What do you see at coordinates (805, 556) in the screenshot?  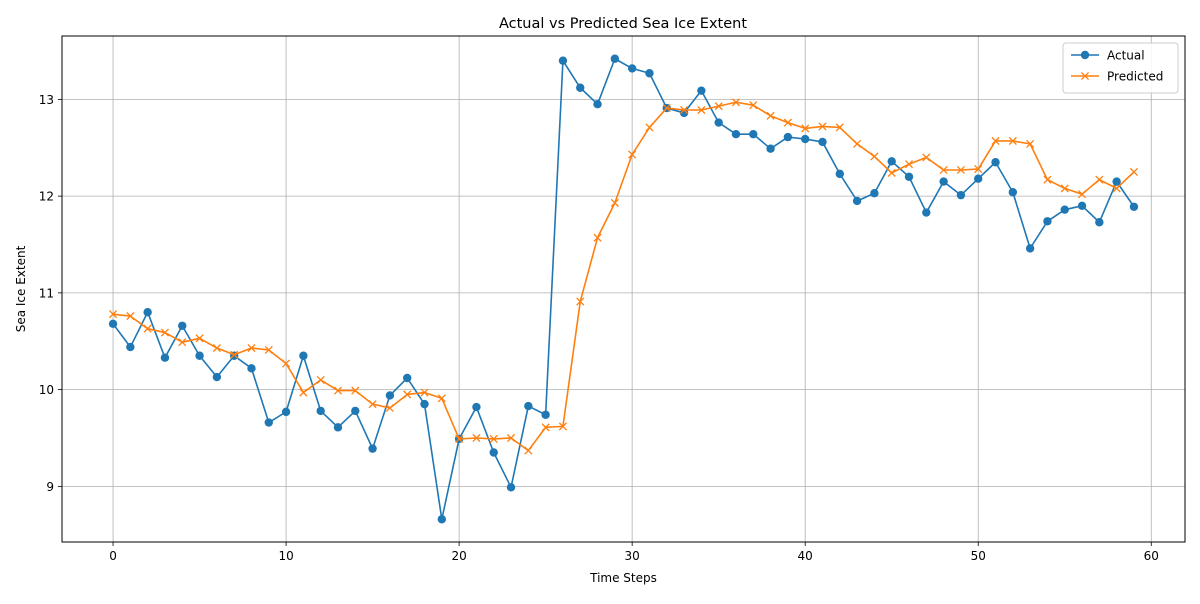 I see `x-tick-label: 40` at bounding box center [805, 556].